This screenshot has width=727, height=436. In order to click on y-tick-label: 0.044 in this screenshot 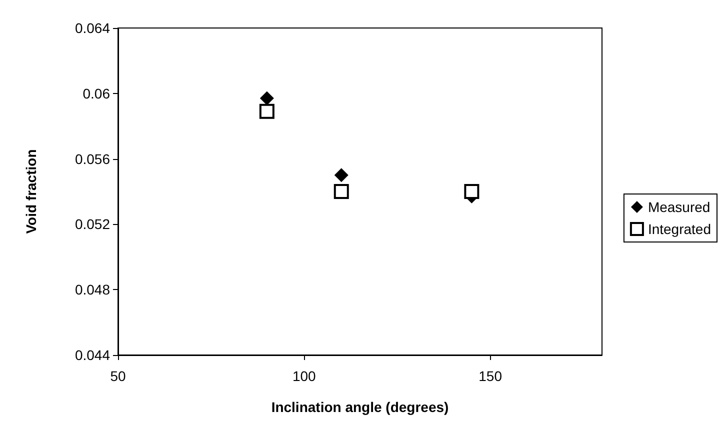, I will do `click(92, 355)`.